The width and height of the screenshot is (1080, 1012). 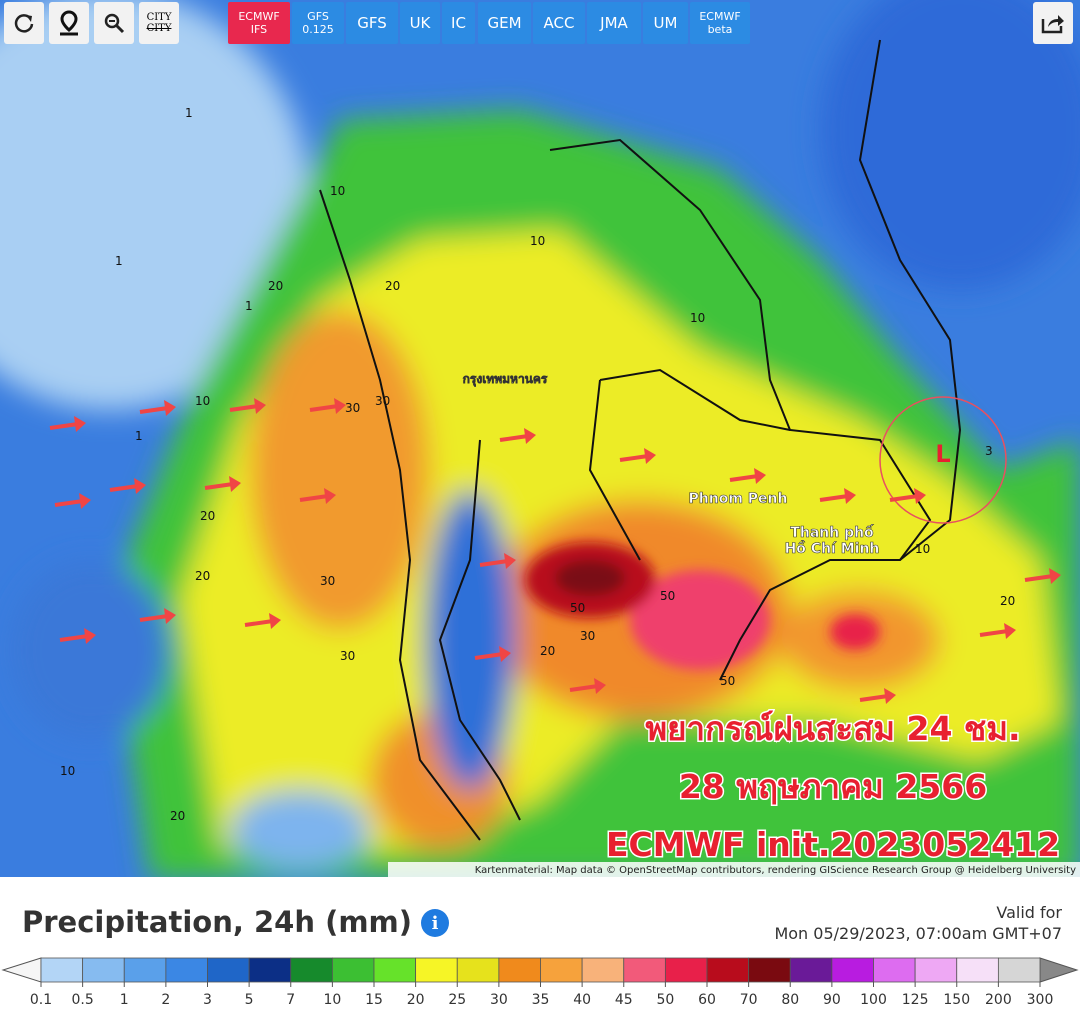 What do you see at coordinates (665, 1000) in the screenshot?
I see `scale-tick-label: 50` at bounding box center [665, 1000].